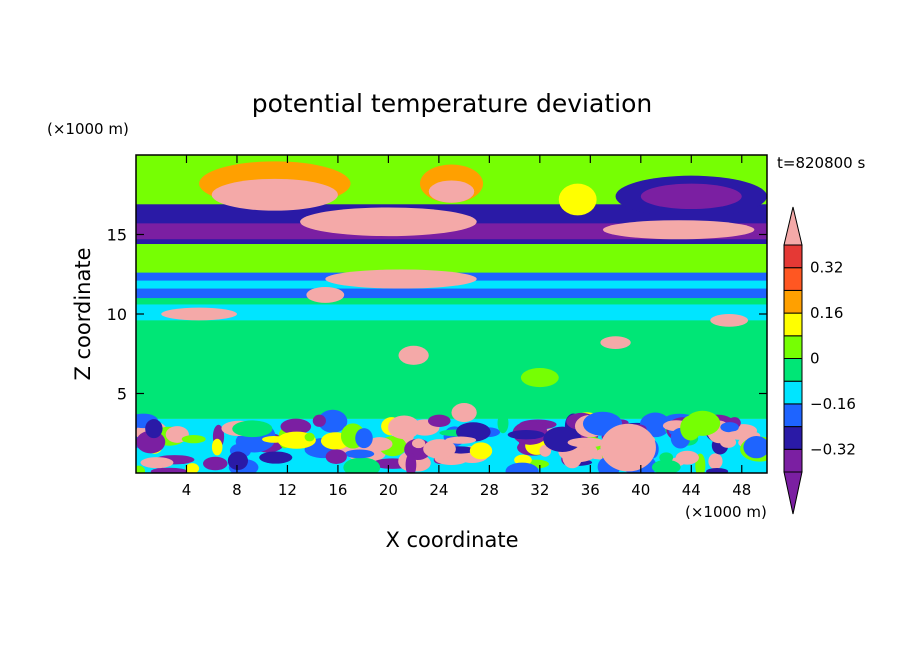  What do you see at coordinates (117, 314) in the screenshot?
I see `y-tick-label: 10` at bounding box center [117, 314].